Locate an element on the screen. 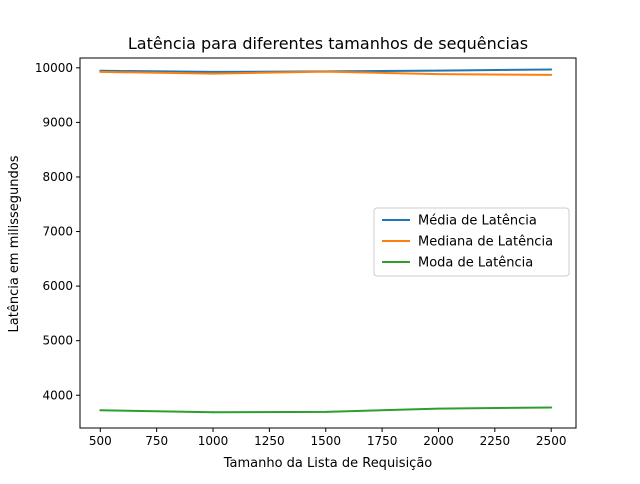 The height and width of the screenshot is (484, 640). x-tick-label: 750 is located at coordinates (156, 441).